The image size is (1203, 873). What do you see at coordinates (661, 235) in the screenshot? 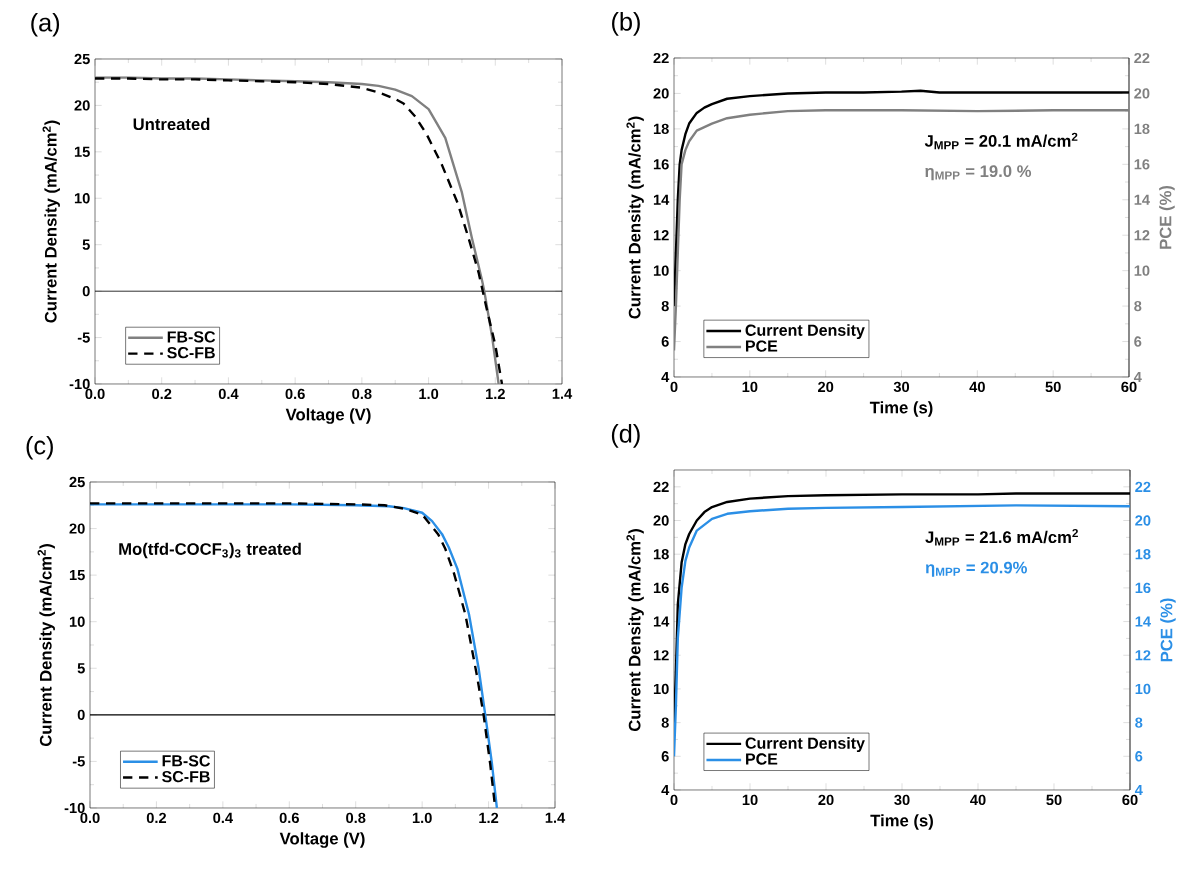
I see `y-tick-label: 12` at bounding box center [661, 235].